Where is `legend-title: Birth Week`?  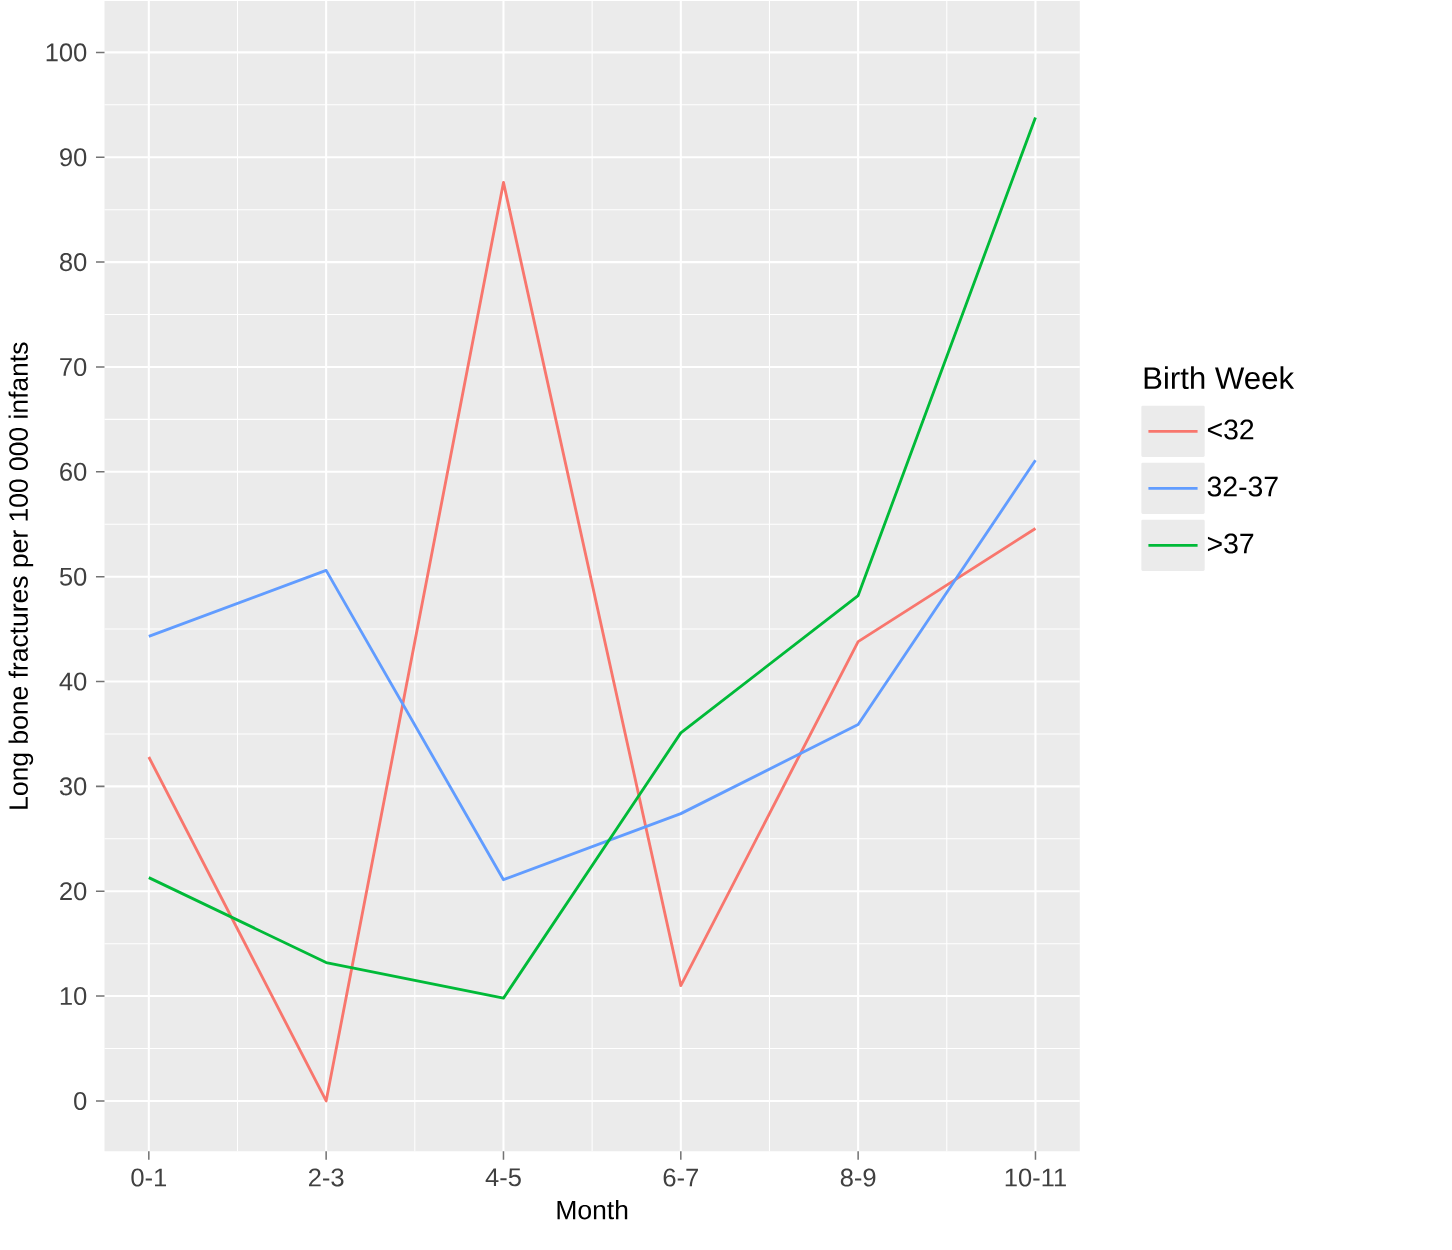
legend-title: Birth Week is located at coordinates (1219, 378).